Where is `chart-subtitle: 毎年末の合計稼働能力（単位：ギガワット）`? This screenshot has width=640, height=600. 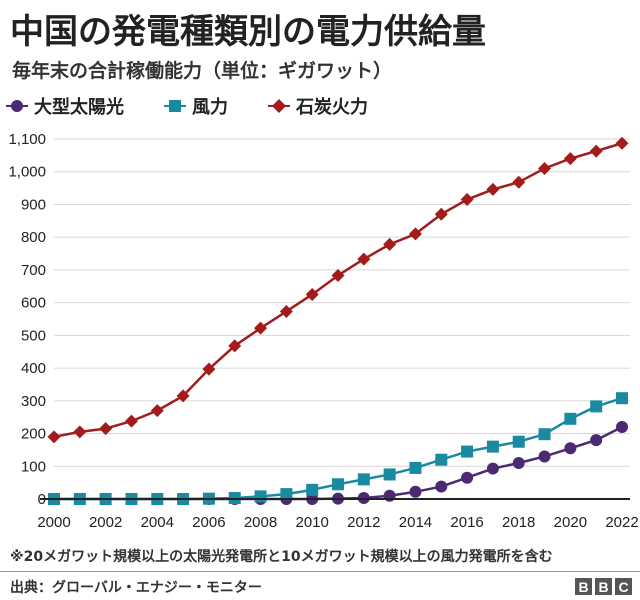
chart-subtitle: 毎年末の合計稼働能力（単位：ギガワット） is located at coordinates (202, 71).